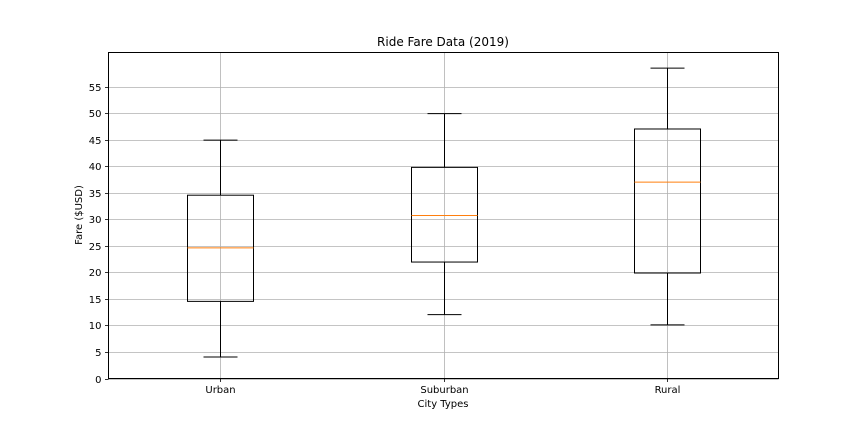 The height and width of the screenshot is (432, 864). Describe the element at coordinates (444, 390) in the screenshot. I see `x-tick-label: Suburban` at that location.